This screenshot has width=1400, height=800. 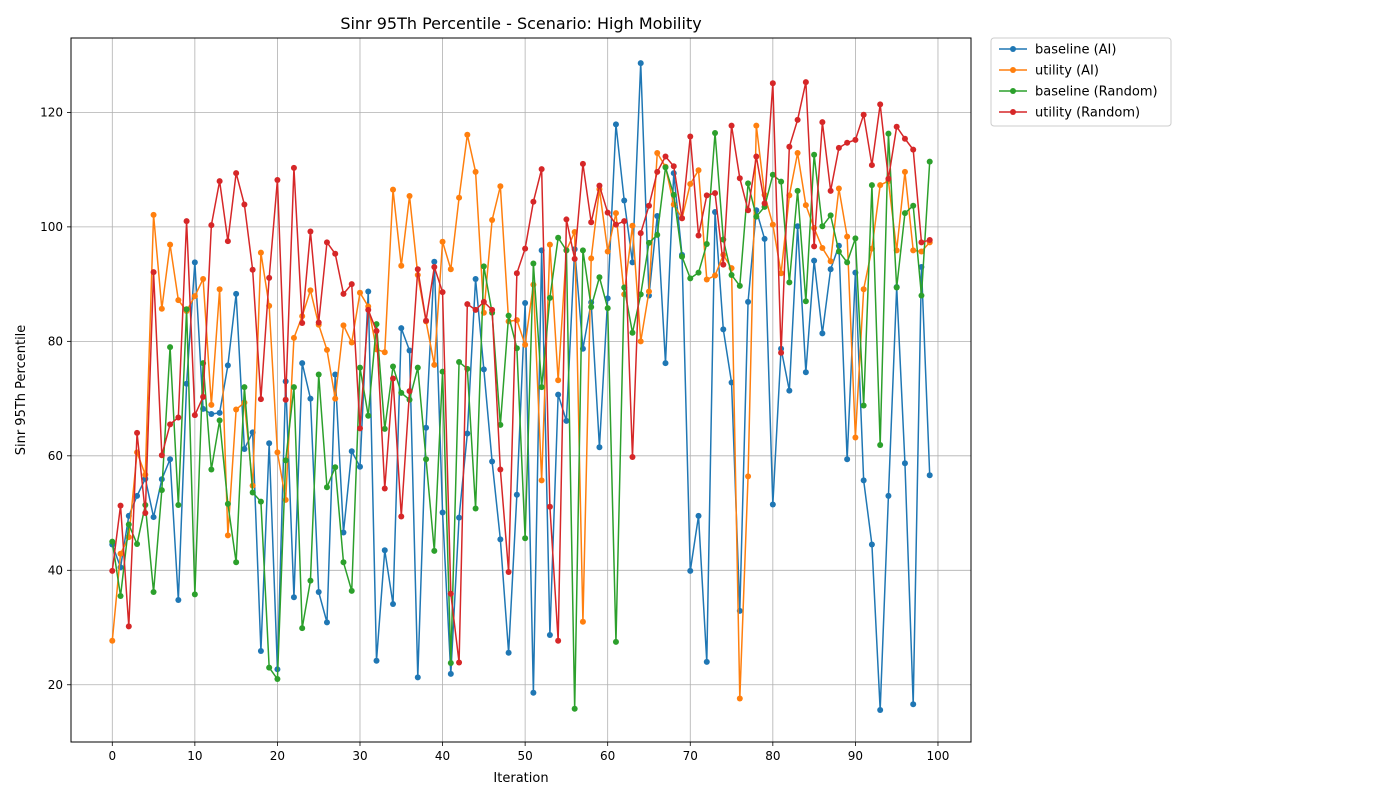 I want to click on x-tick-label: 60, so click(x=607, y=756).